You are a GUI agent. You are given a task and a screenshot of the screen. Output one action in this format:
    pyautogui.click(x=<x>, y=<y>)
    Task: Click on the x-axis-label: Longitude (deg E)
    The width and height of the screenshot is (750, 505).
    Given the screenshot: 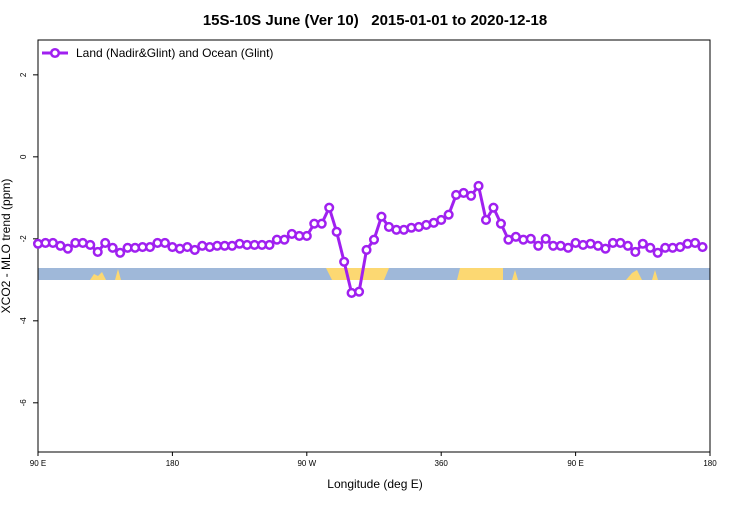 What is the action you would take?
    pyautogui.click(x=374, y=484)
    